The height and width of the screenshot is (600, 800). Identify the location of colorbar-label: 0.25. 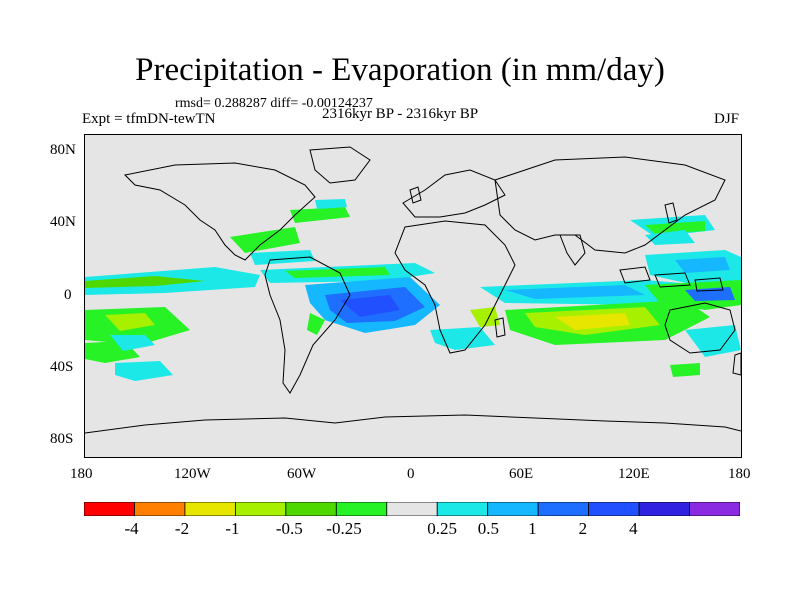
(442, 528).